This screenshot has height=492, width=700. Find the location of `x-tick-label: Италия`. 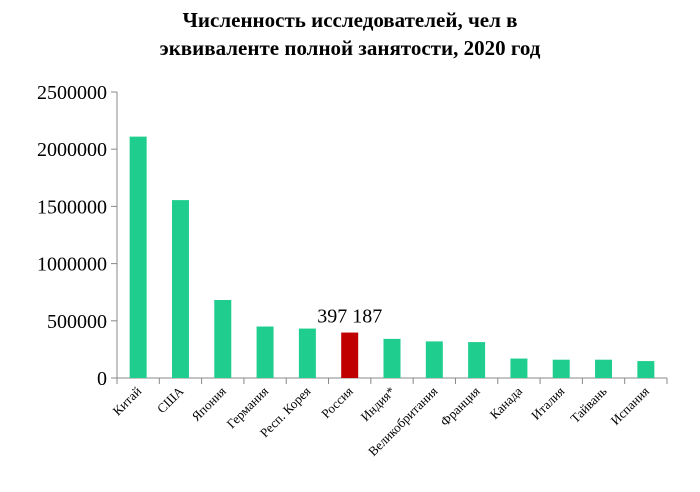

x-tick-label: Италия is located at coordinates (547, 403).